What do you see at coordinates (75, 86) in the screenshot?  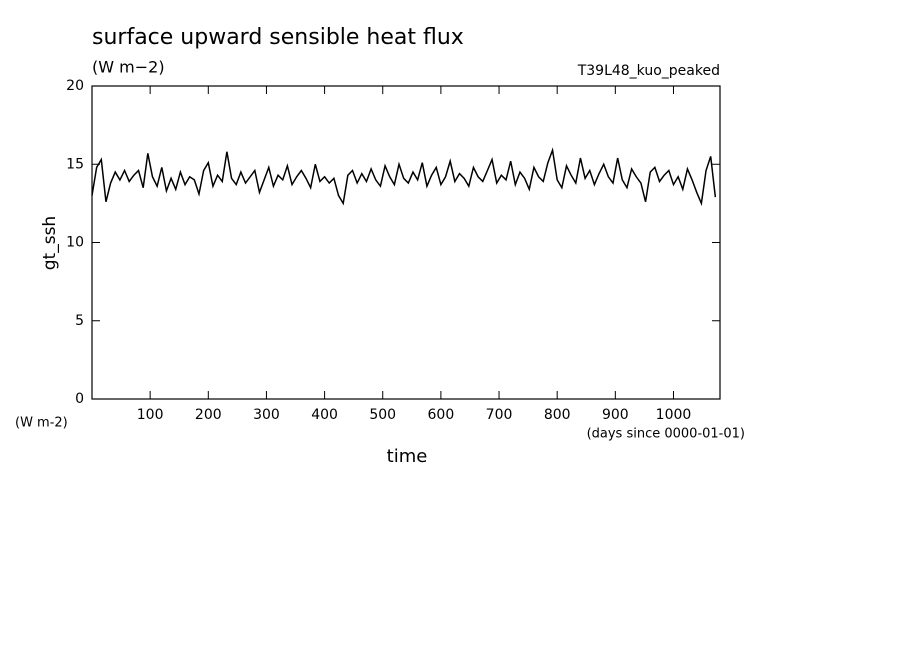 I see `y-tick-label: 20` at bounding box center [75, 86].